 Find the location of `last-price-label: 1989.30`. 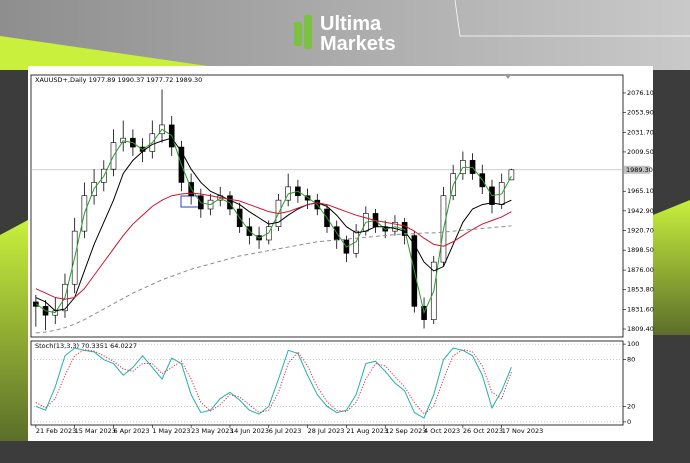

last-price-label: 1989.30 is located at coordinates (639, 170).